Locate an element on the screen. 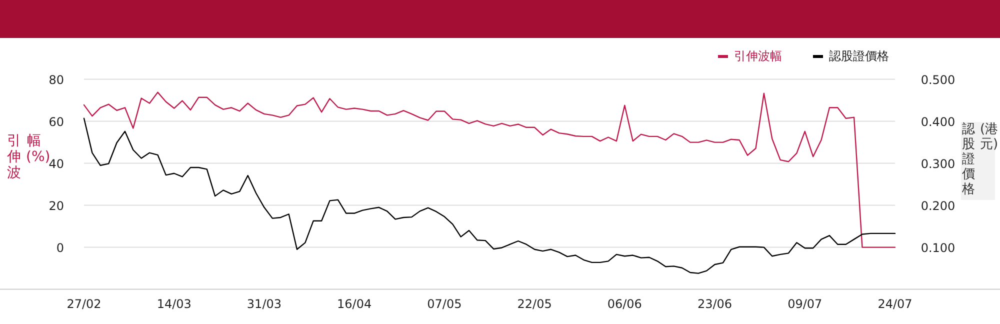 The image size is (1000, 324). x-tick-label: 16/04 is located at coordinates (354, 304).